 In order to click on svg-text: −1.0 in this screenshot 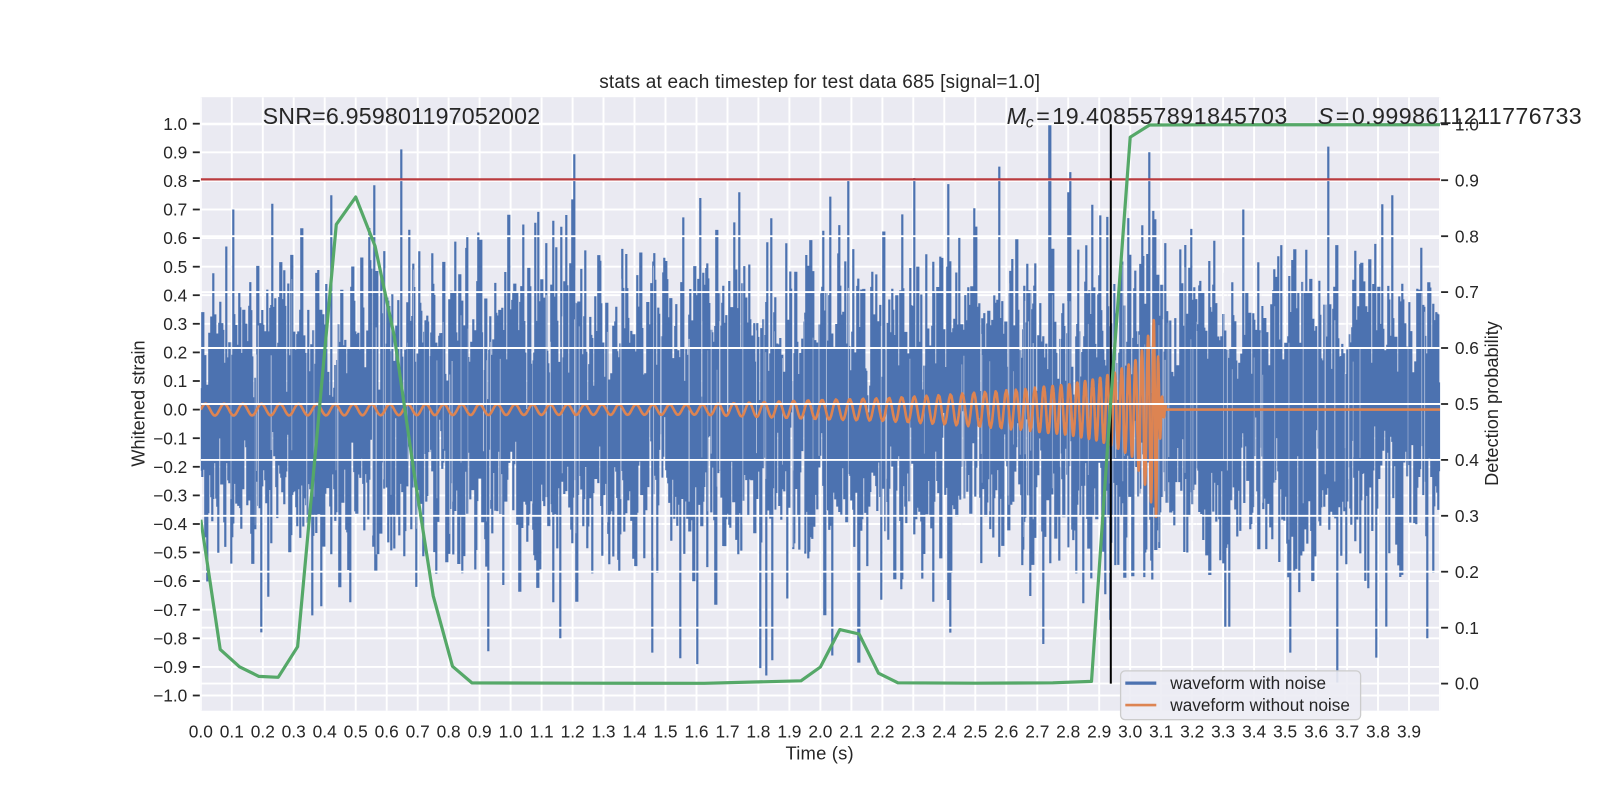, I will do `click(170, 696)`.